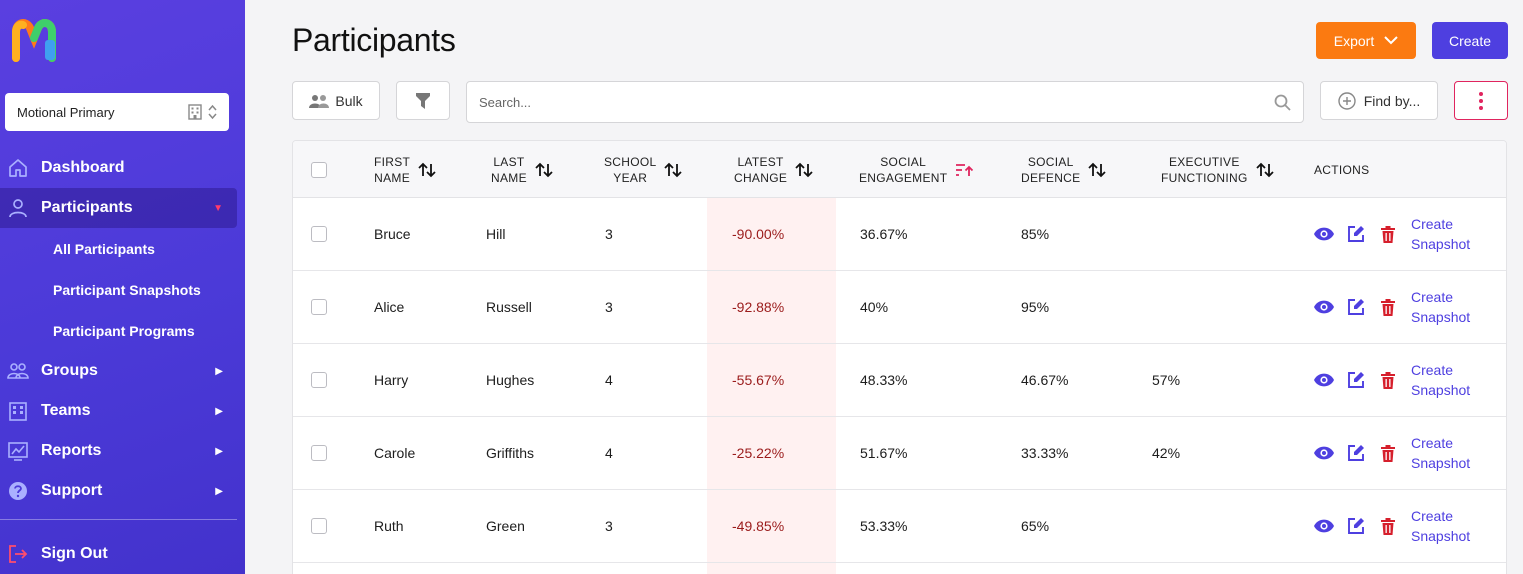  Describe the element at coordinates (1391, 40) in the screenshot. I see `chevron-down-icon` at that location.